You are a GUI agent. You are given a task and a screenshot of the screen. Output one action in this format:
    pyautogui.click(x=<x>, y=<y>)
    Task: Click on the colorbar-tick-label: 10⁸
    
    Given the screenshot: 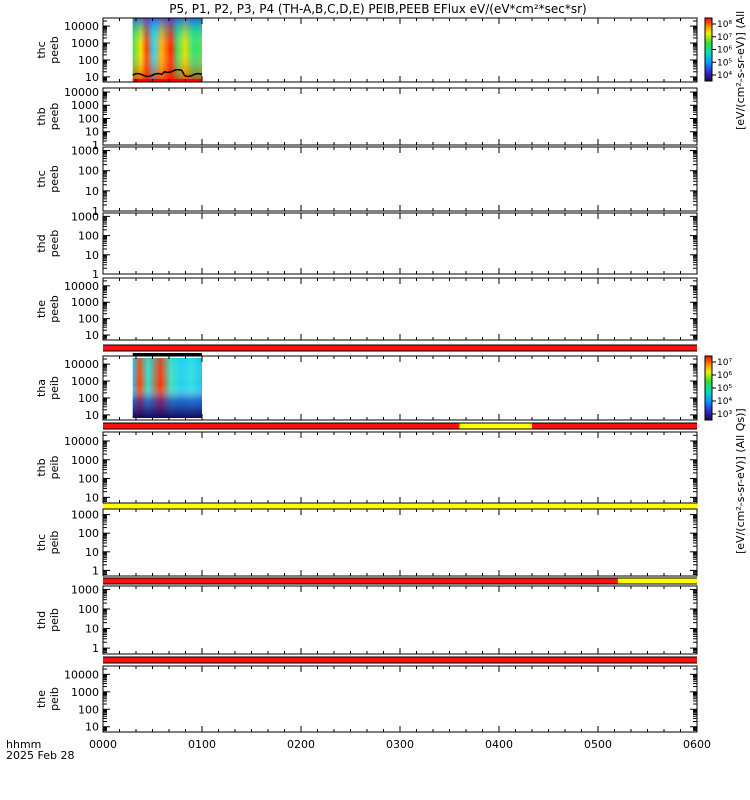 What is the action you would take?
    pyautogui.click(x=724, y=25)
    